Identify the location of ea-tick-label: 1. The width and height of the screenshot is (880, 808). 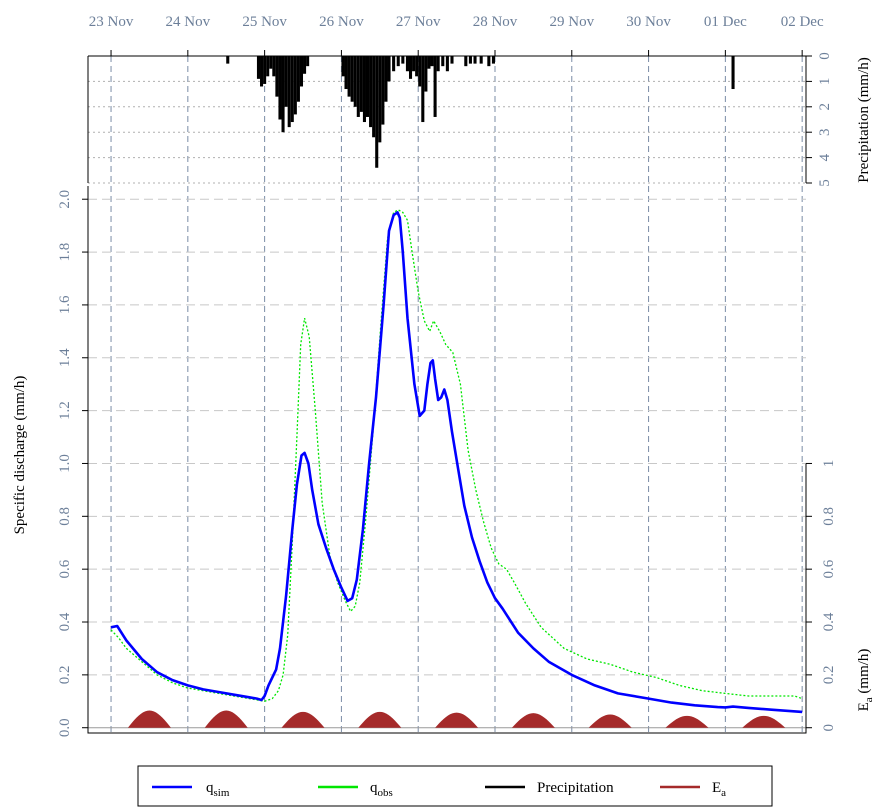
(829, 464).